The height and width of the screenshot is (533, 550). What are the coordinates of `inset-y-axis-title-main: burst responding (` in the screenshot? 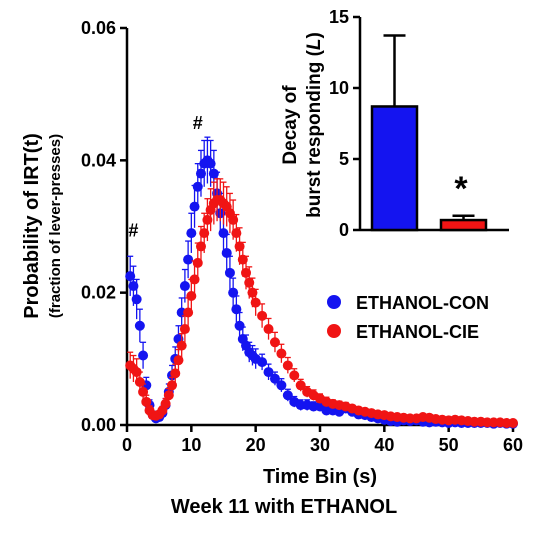 It's located at (314, 133).